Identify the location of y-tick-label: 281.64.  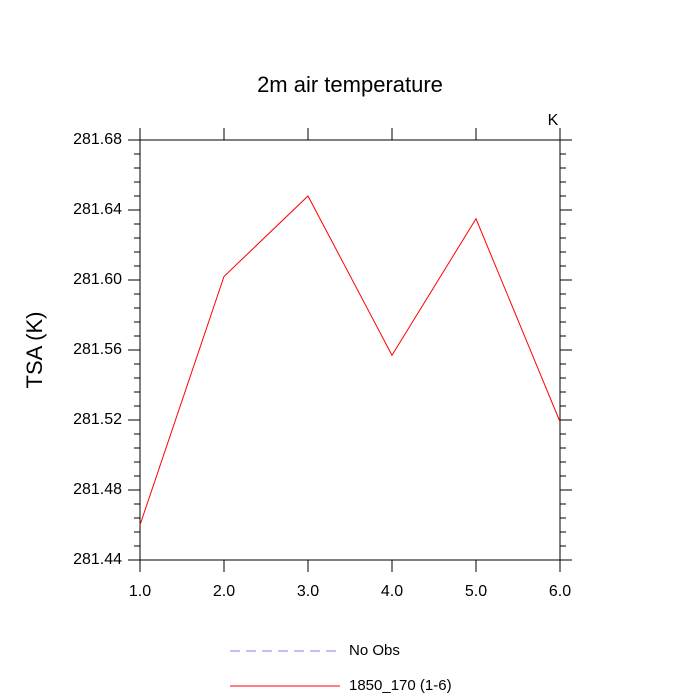
(97, 209).